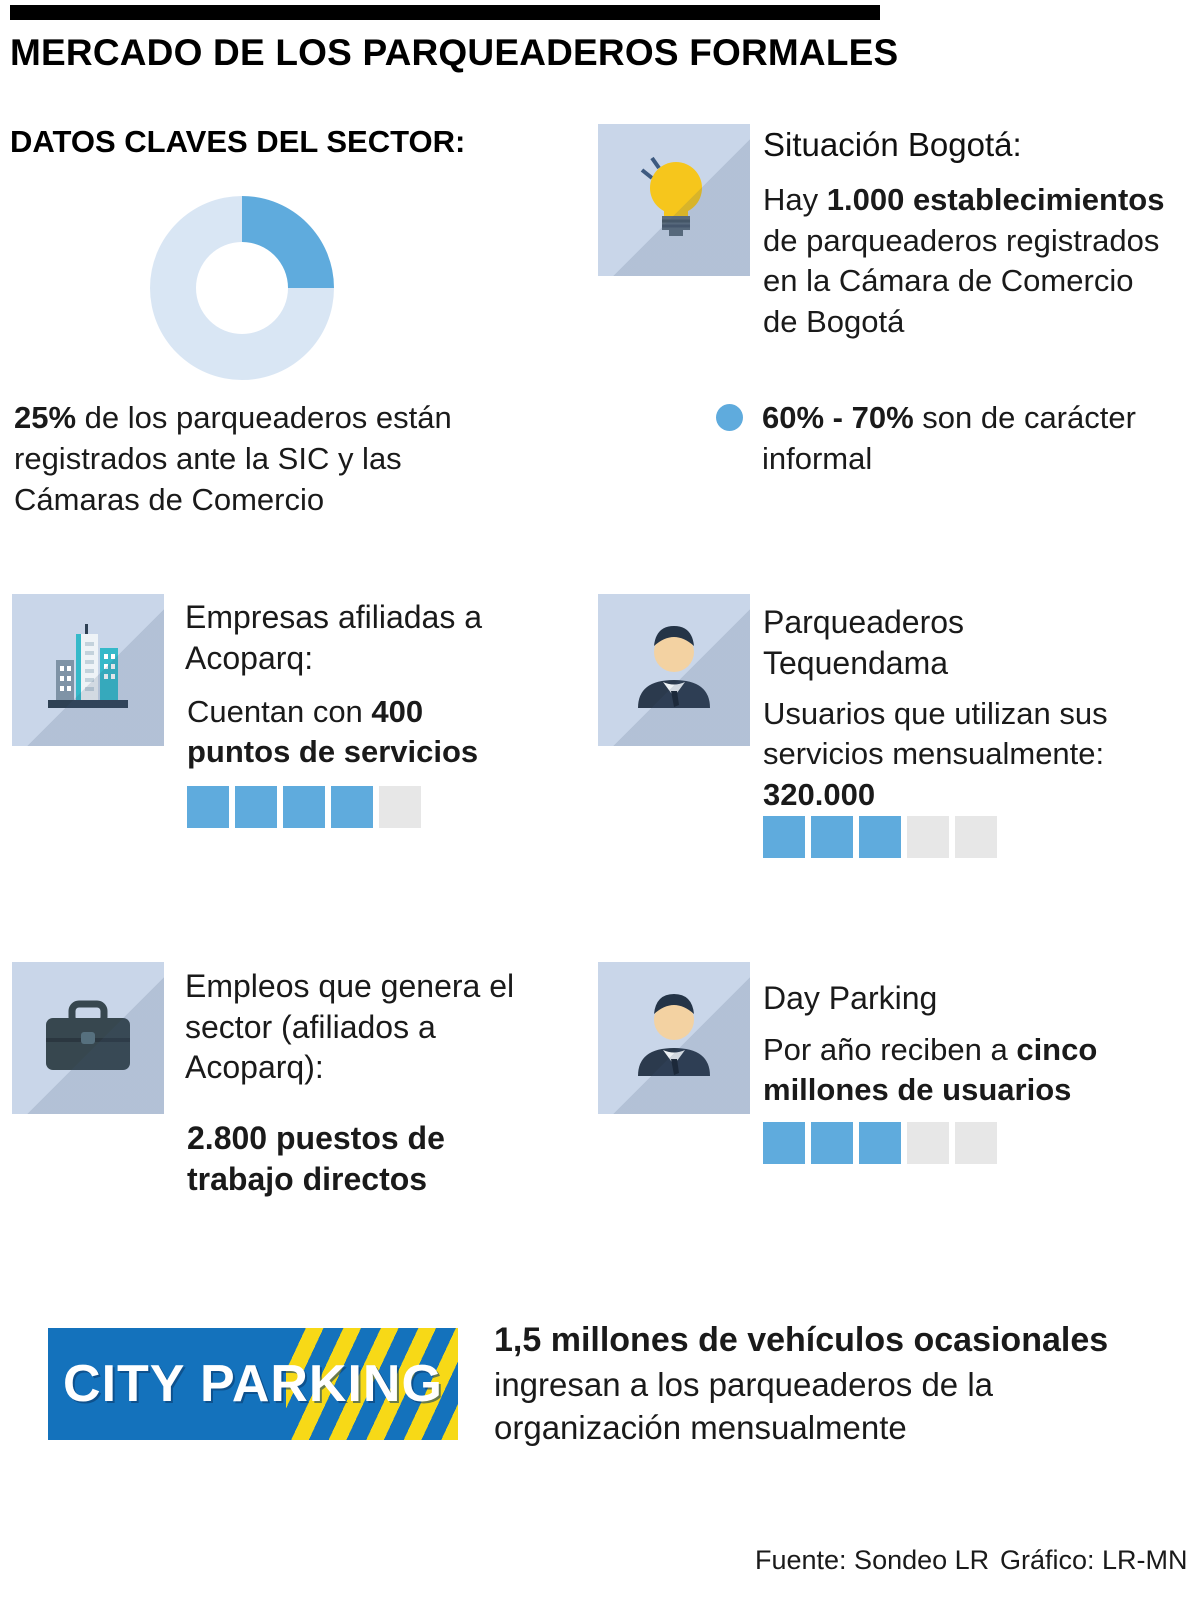  I want to click on top-accent-bar, so click(445, 12).